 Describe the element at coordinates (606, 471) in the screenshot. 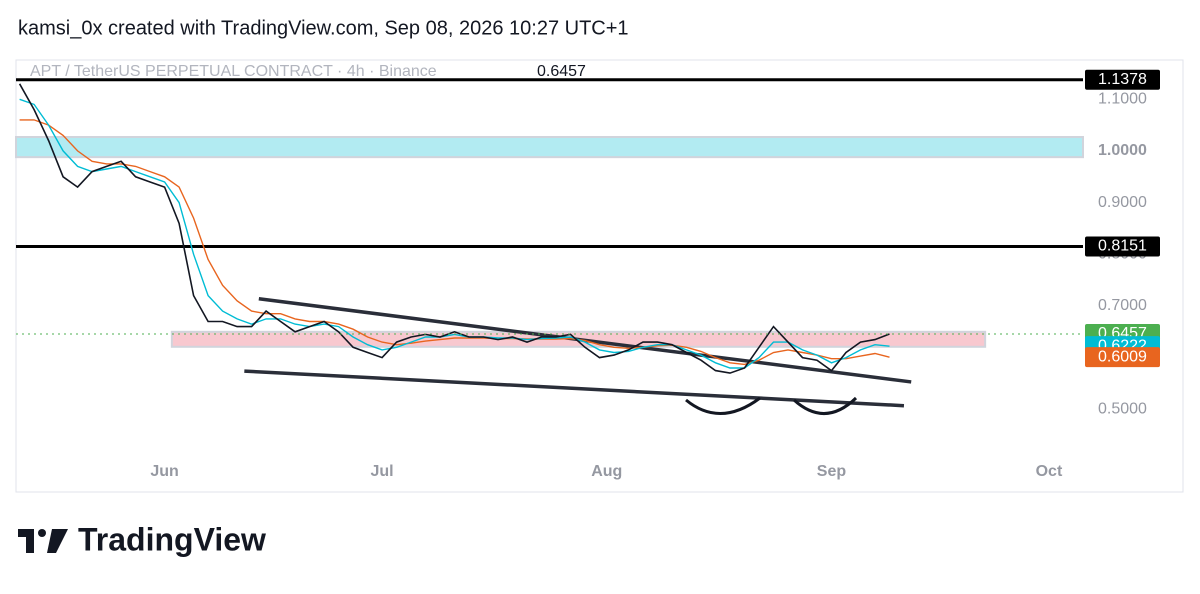

I see `x-tick-label: Aug` at that location.